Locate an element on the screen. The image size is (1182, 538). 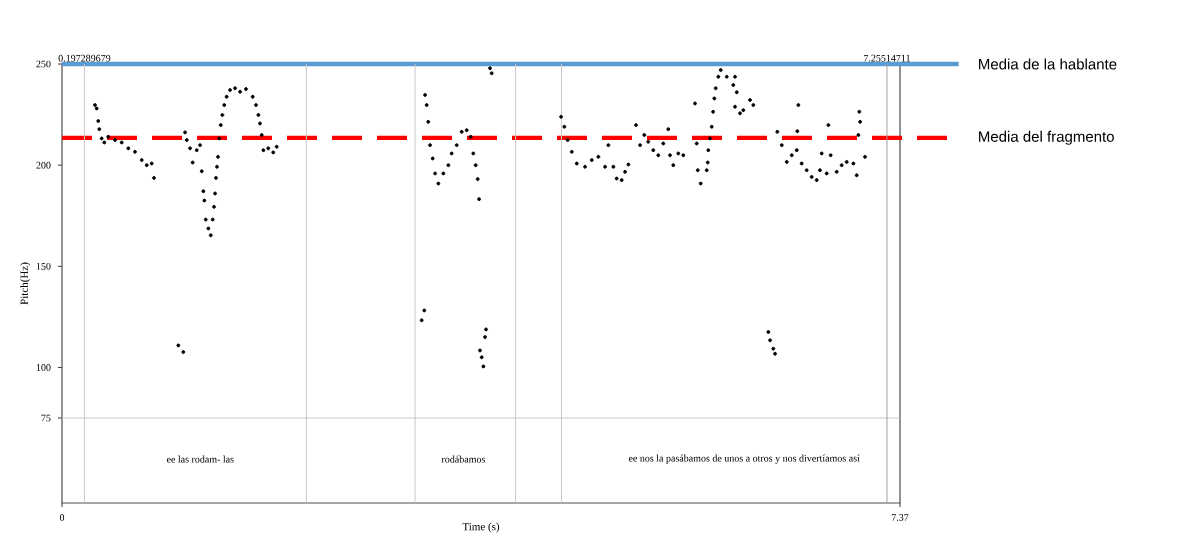
annotation: ee nos la pasábamos de unos a otros y nos divertíamos así is located at coordinates (744, 459).